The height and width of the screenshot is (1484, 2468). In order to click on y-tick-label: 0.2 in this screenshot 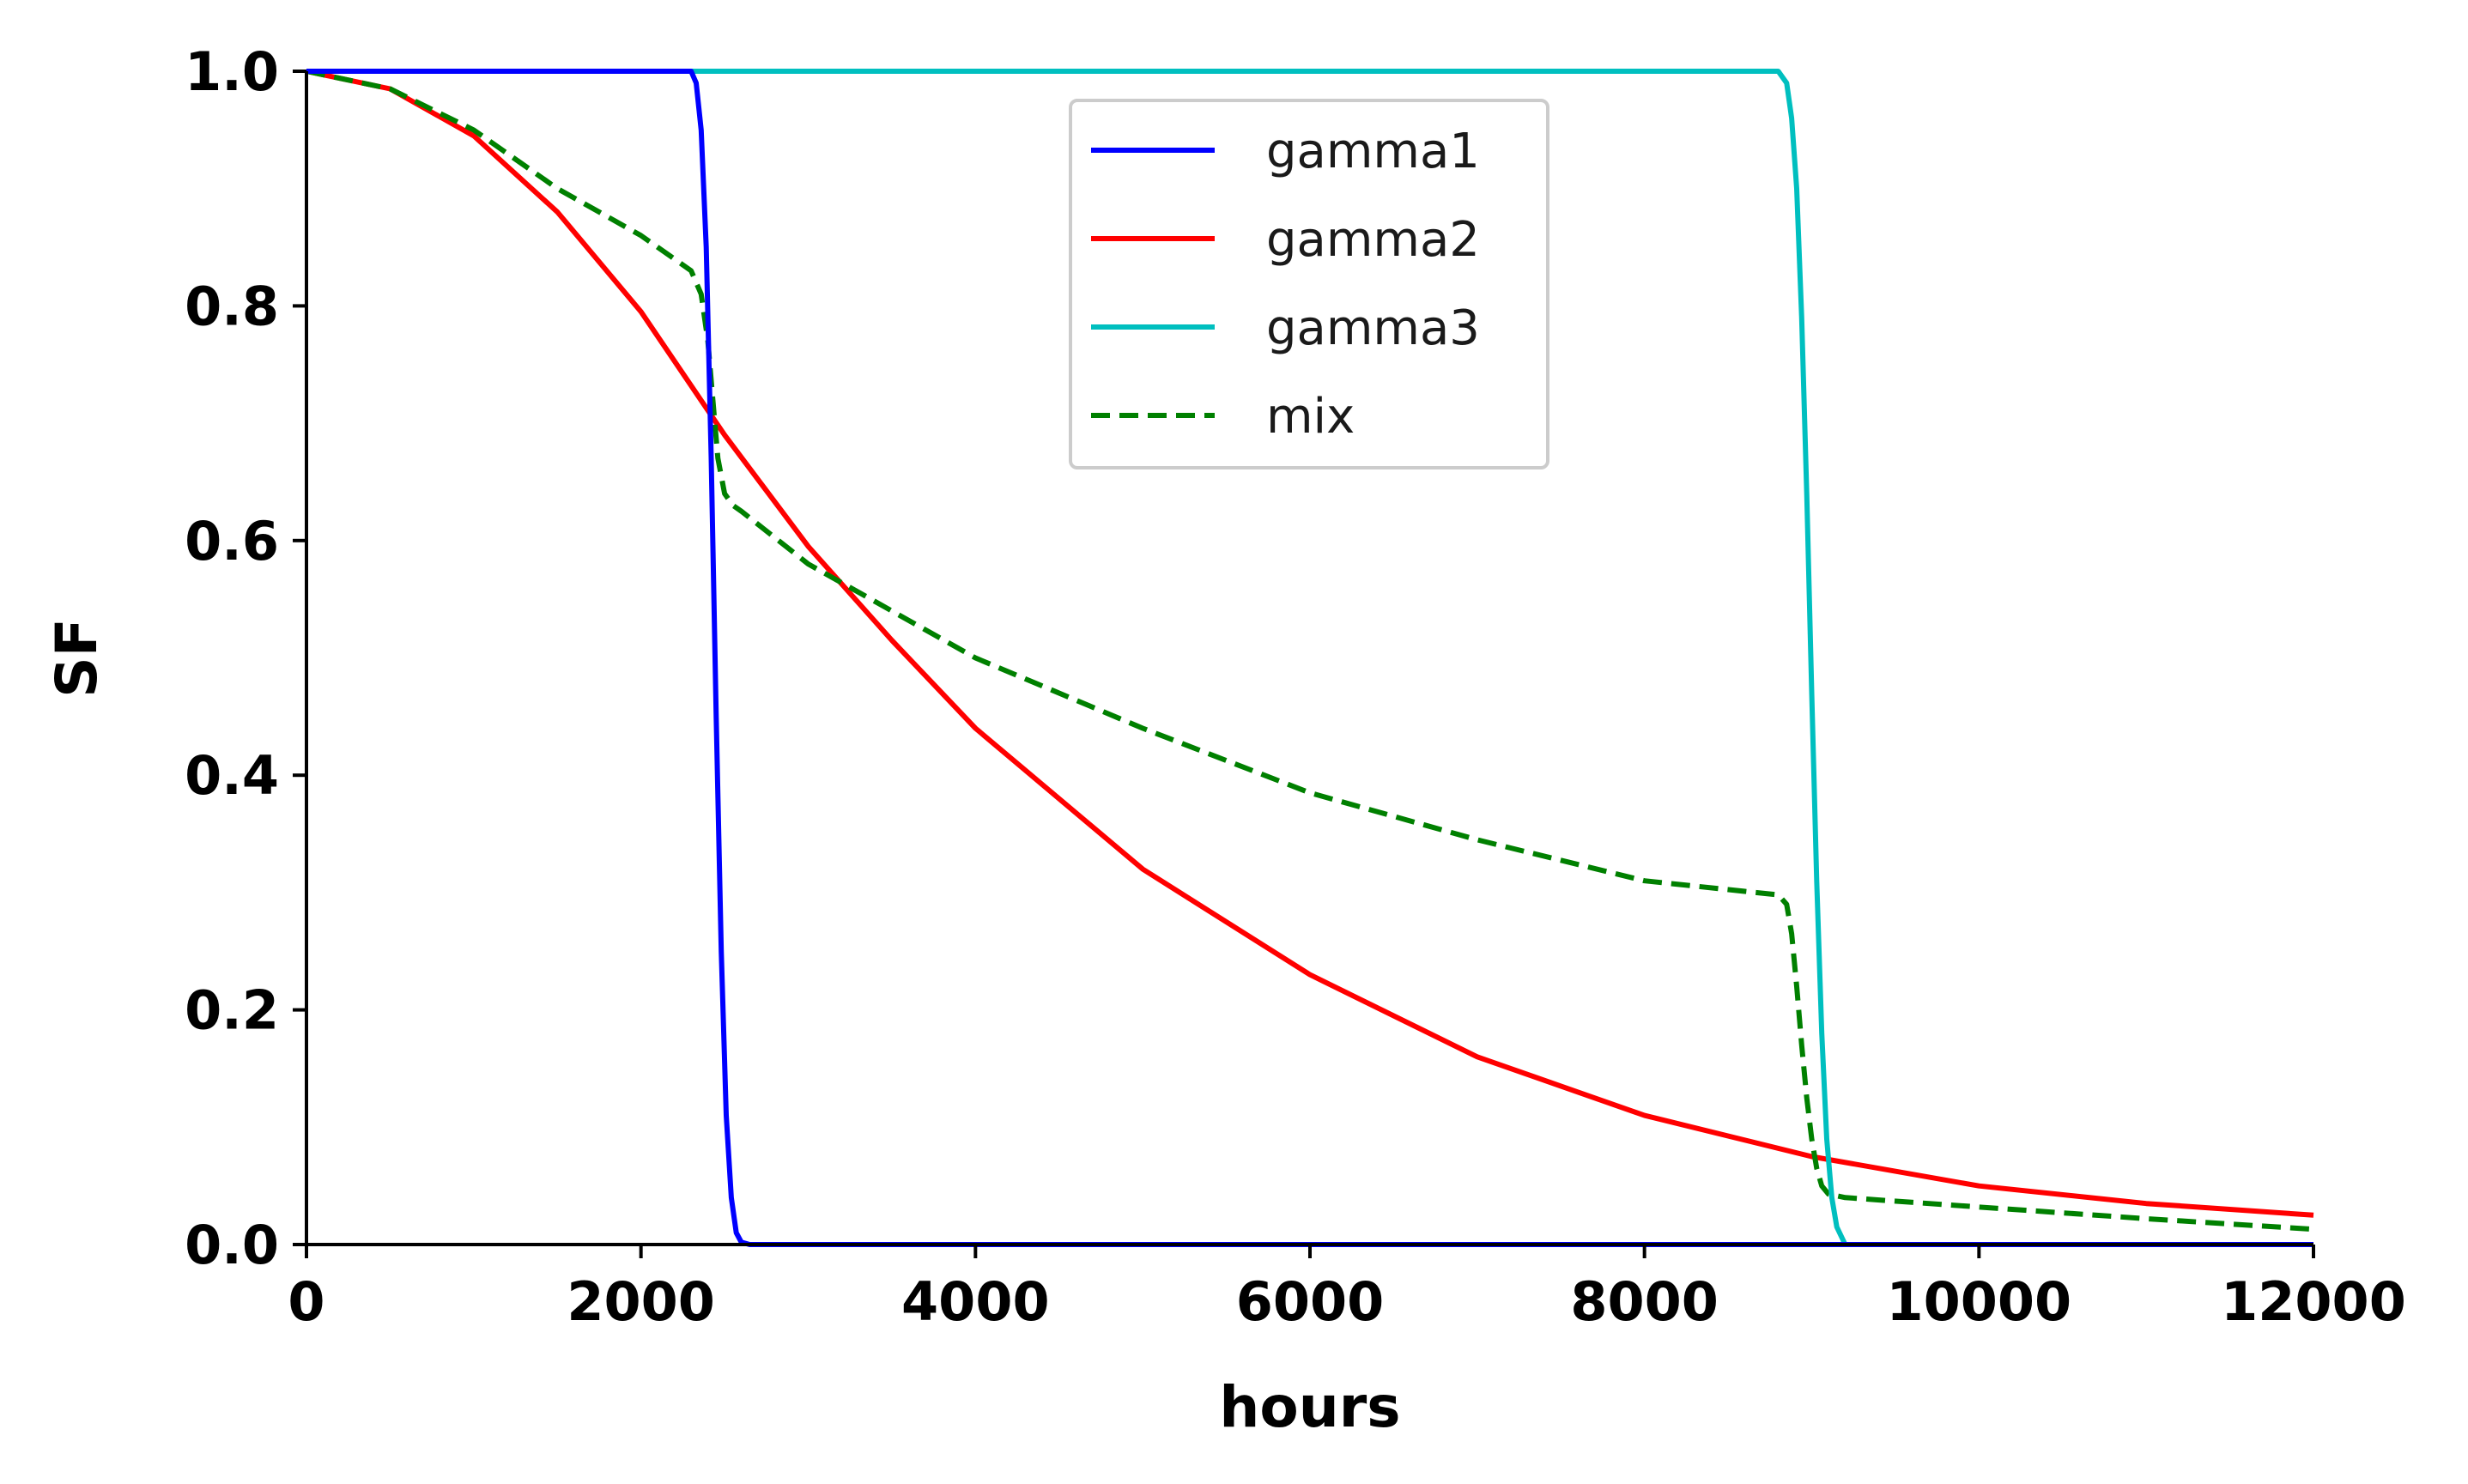, I will do `click(232, 1010)`.